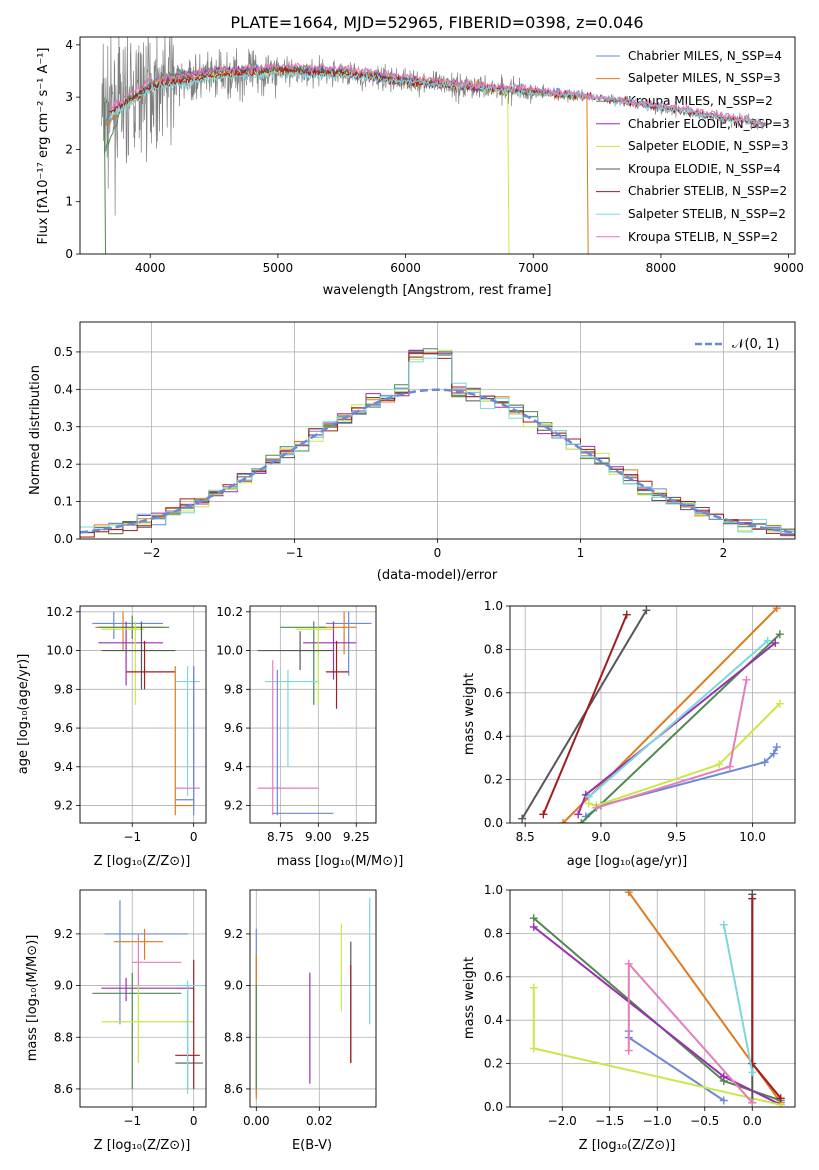 The height and width of the screenshot is (1170, 819). Describe the element at coordinates (437, 461) in the screenshot. I see `normal-curve` at that location.